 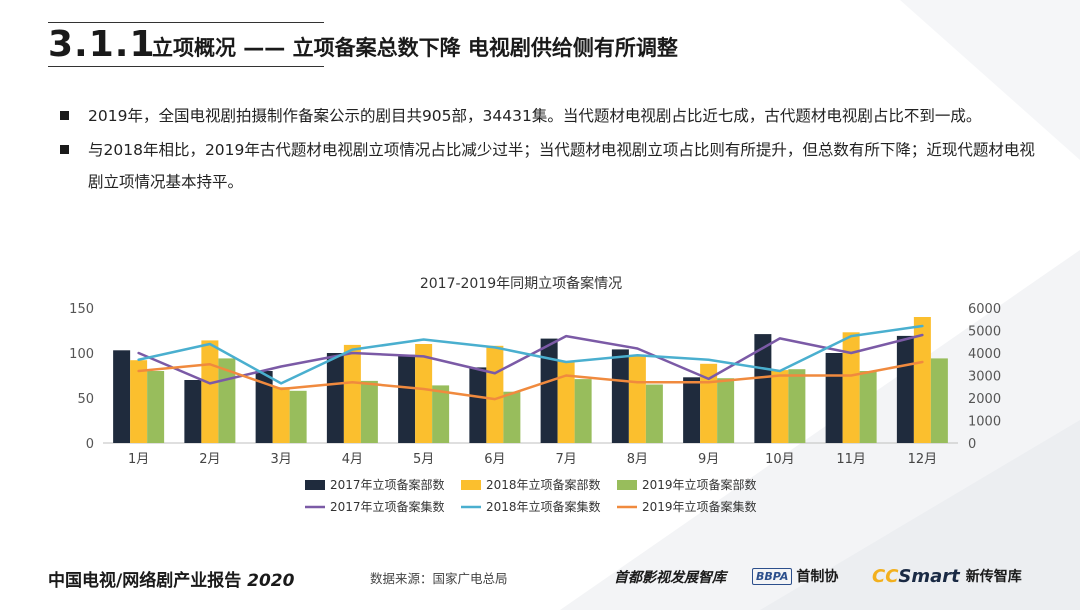 I want to click on x-axis-tick-label: 7月, so click(x=565, y=459).